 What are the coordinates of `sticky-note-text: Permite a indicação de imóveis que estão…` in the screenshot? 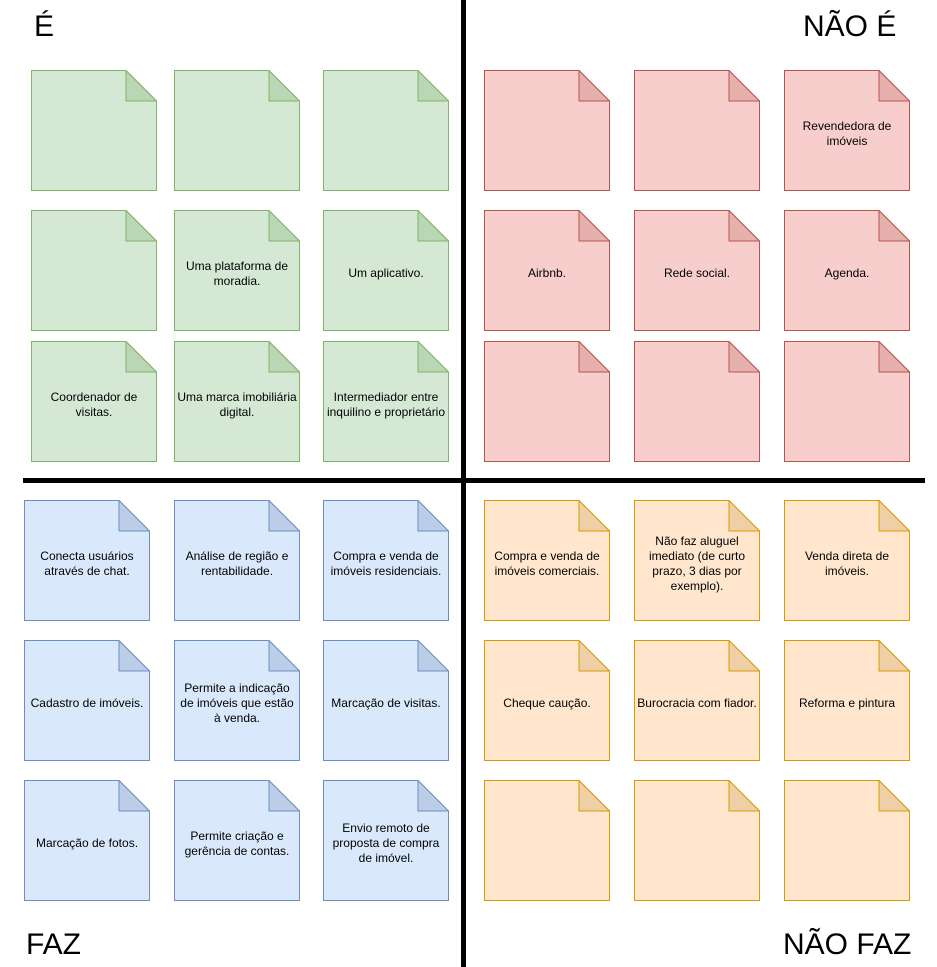 It's located at (237, 703).